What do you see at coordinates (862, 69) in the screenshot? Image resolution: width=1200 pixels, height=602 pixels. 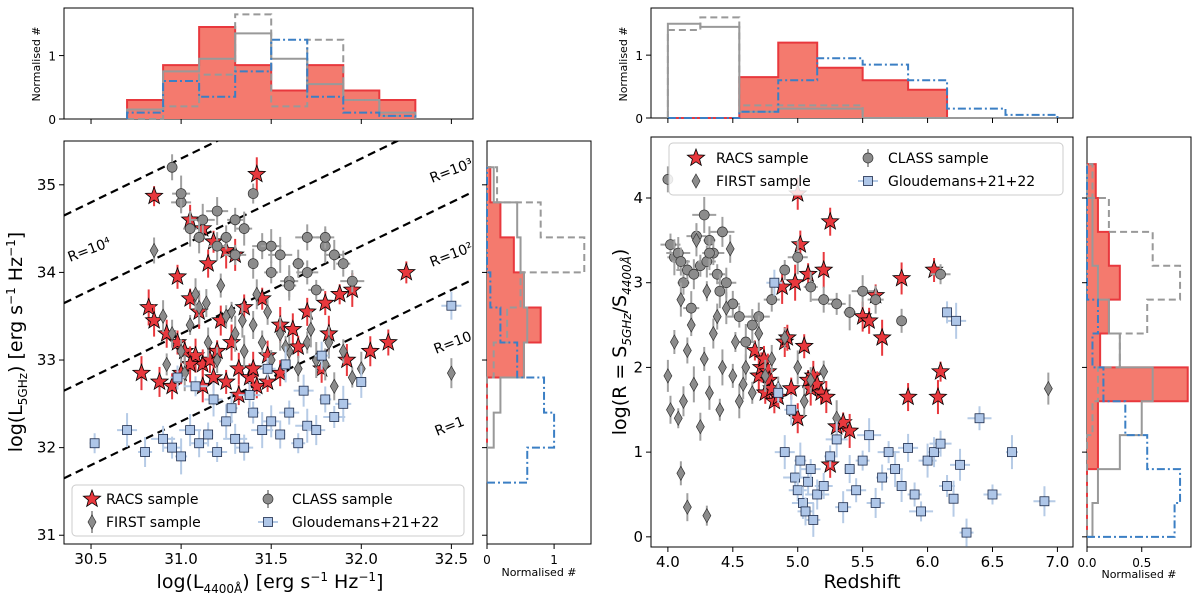 I see `right-top-hist-bars` at bounding box center [862, 69].